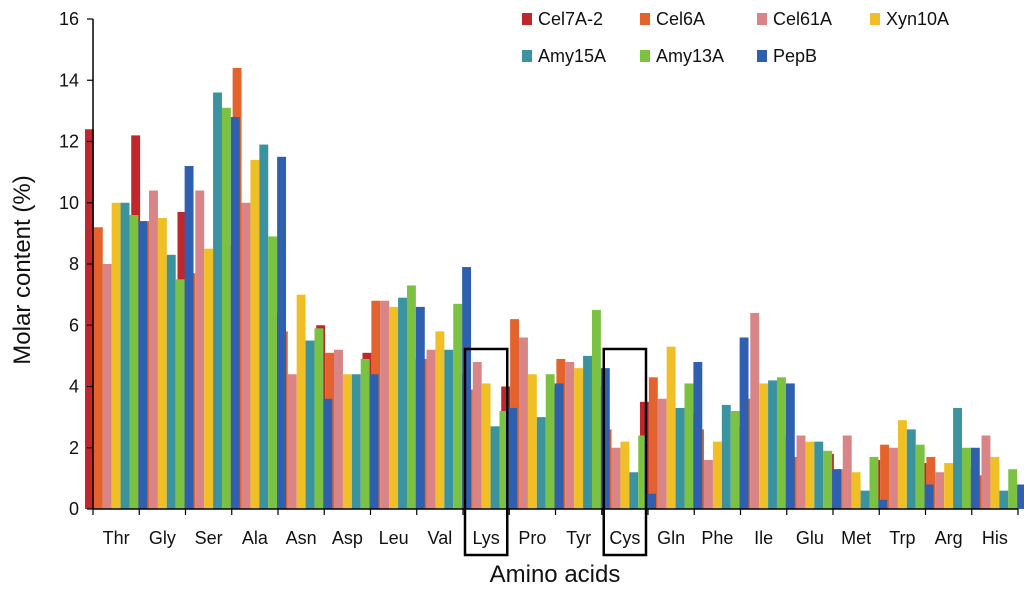 The image size is (1024, 590). I want to click on bar-cel61a-val, so click(431, 429).